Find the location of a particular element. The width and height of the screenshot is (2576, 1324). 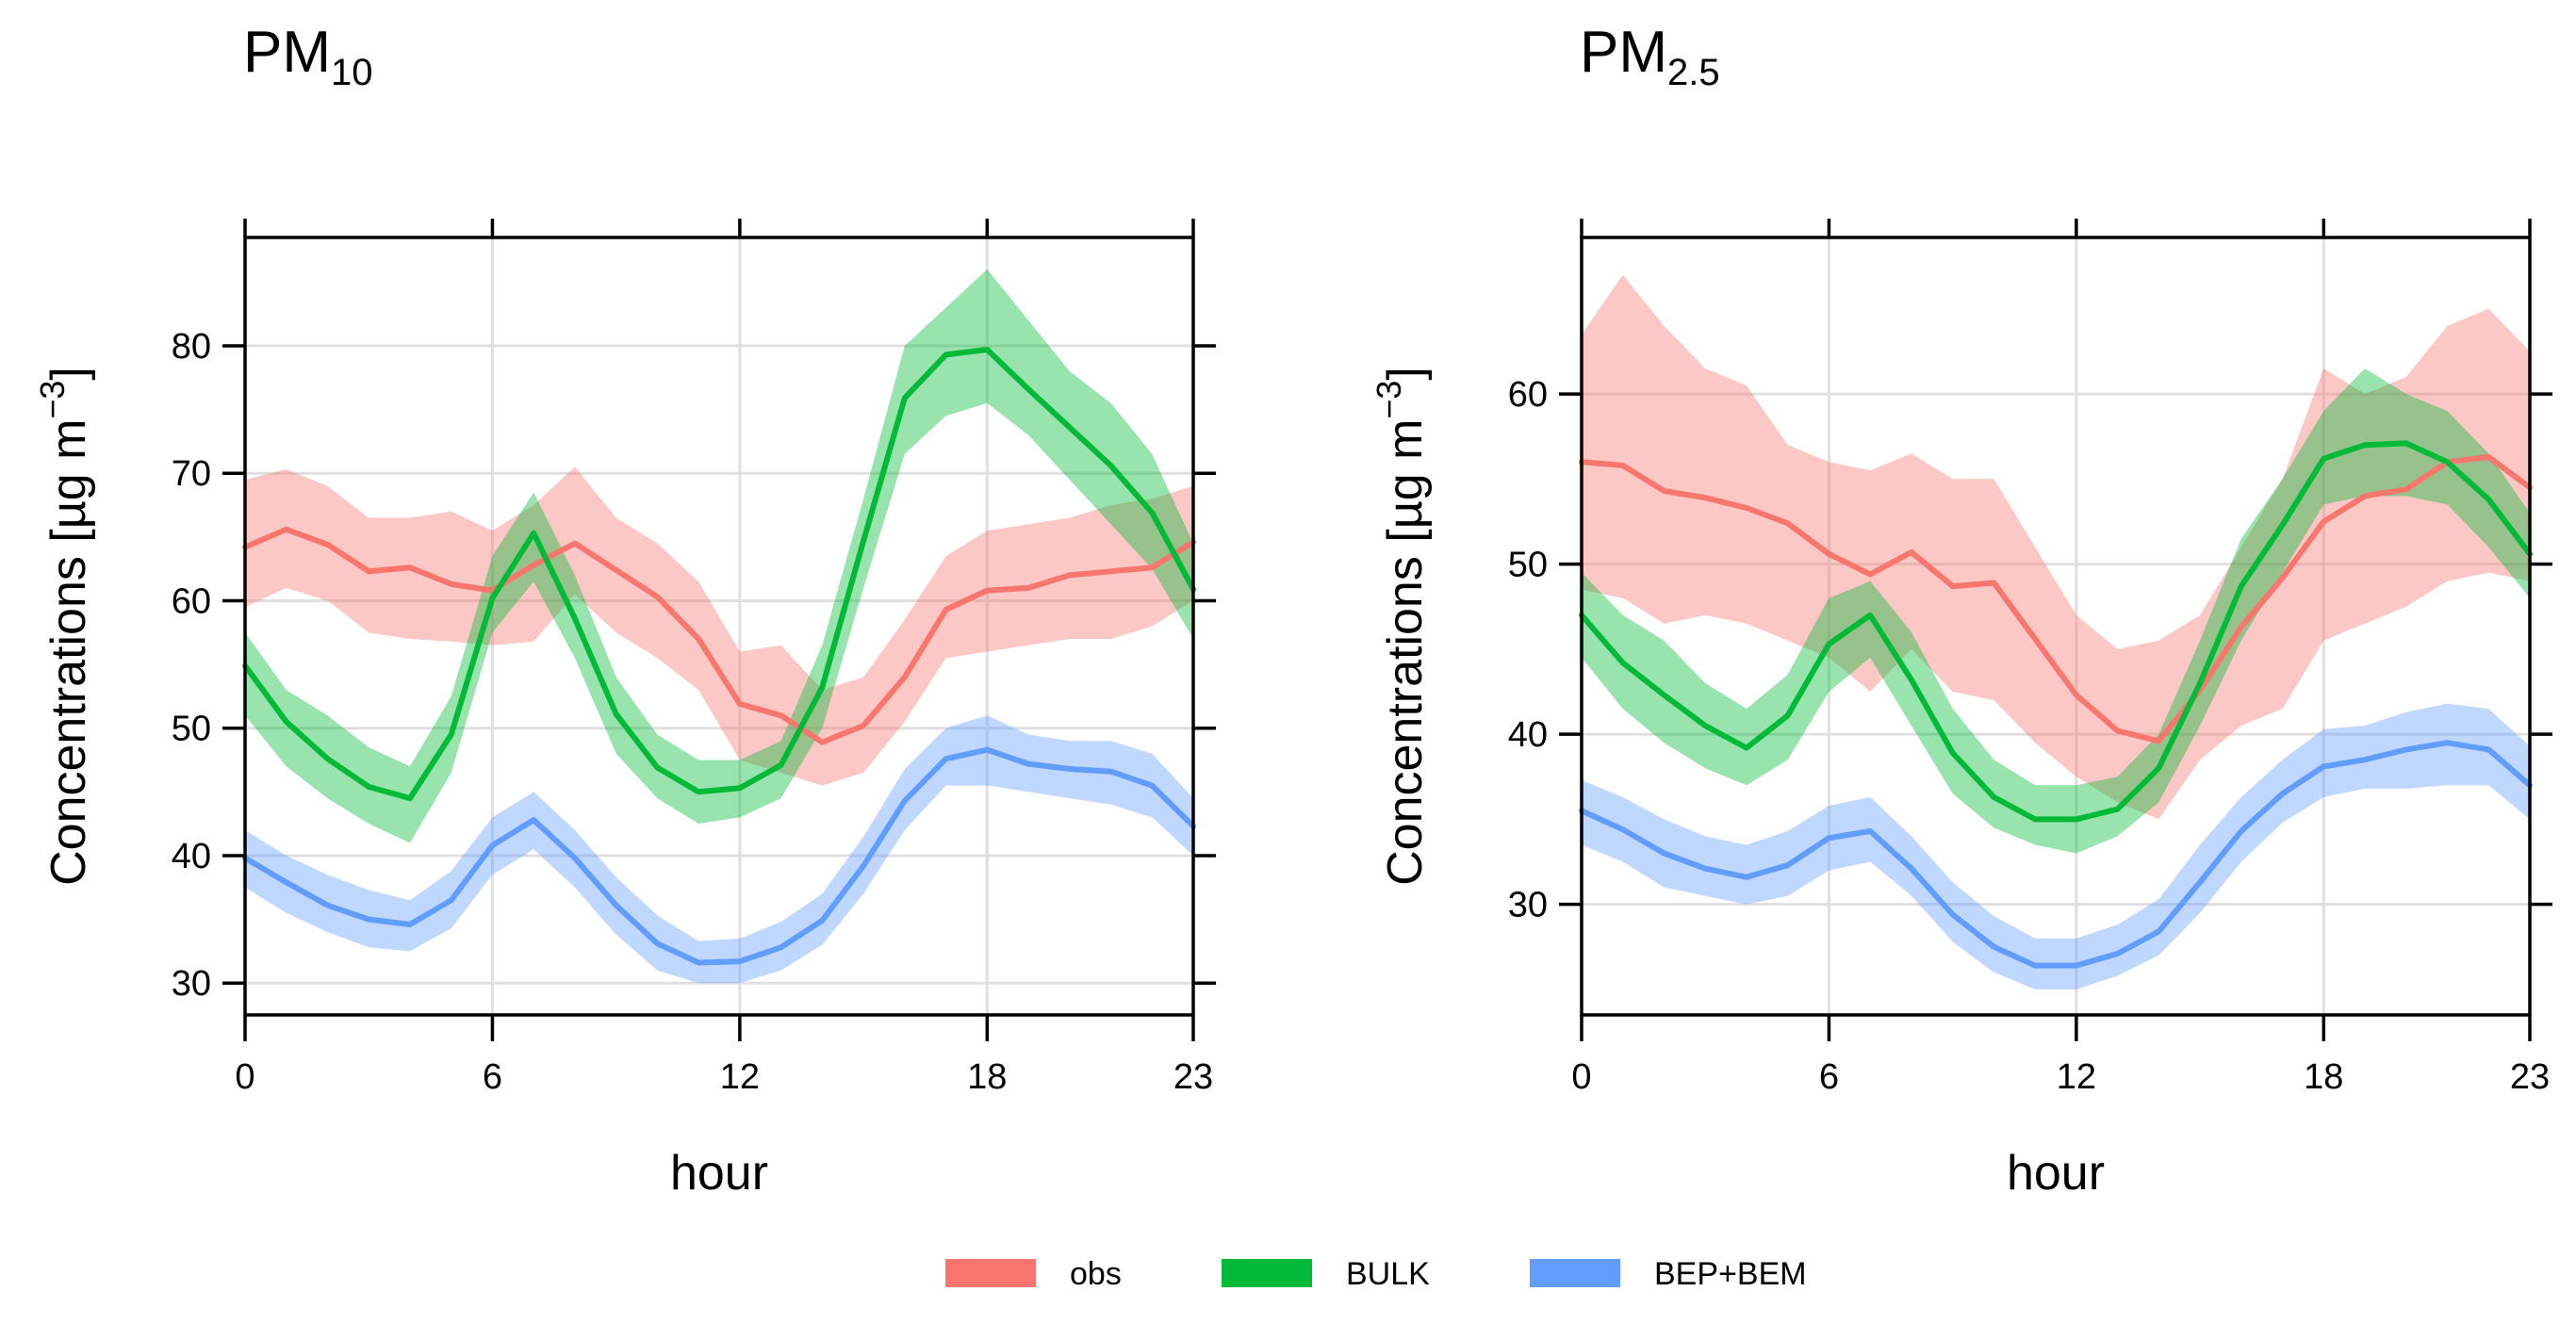

panel-title: PM10 is located at coordinates (308, 56).